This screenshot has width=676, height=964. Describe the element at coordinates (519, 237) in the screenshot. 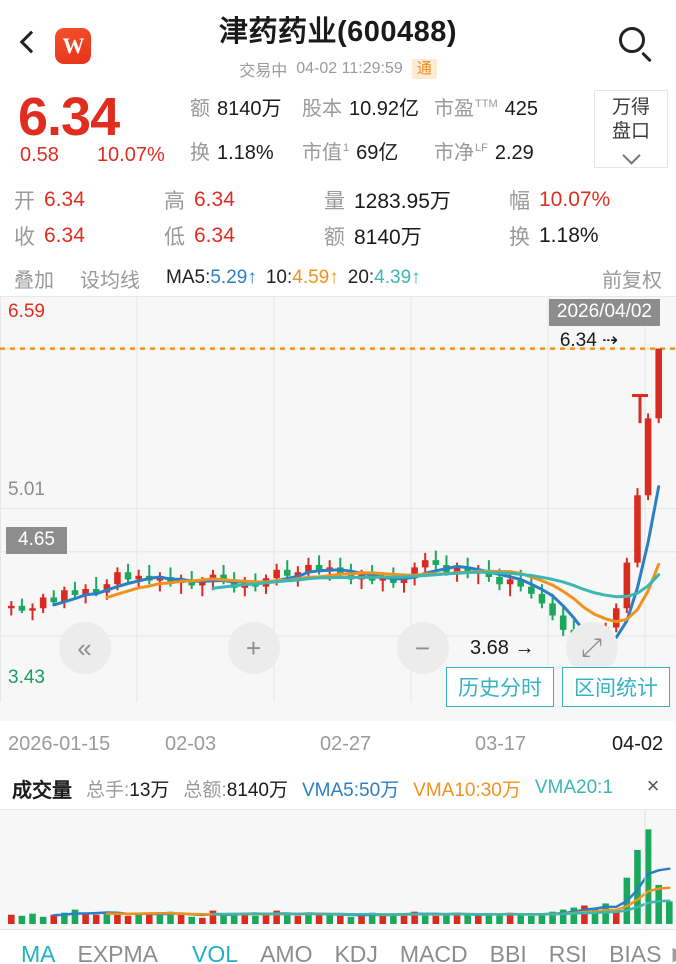

I see `ohlc-label: 换` at that location.